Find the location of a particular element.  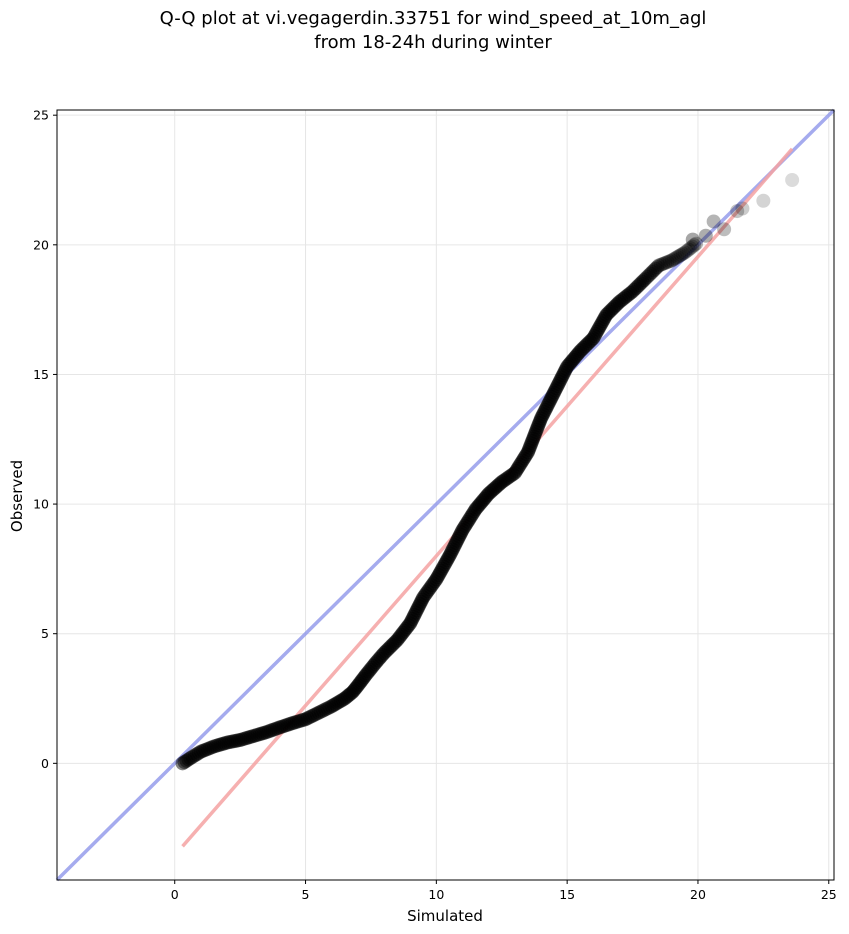

y-tick-label: 20 is located at coordinates (41, 244).